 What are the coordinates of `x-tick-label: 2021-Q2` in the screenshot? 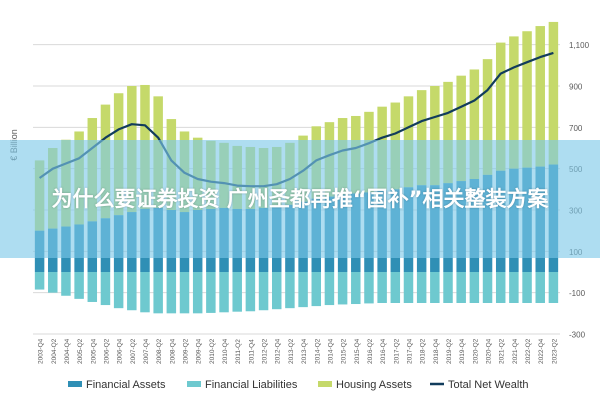 It's located at (502, 351).